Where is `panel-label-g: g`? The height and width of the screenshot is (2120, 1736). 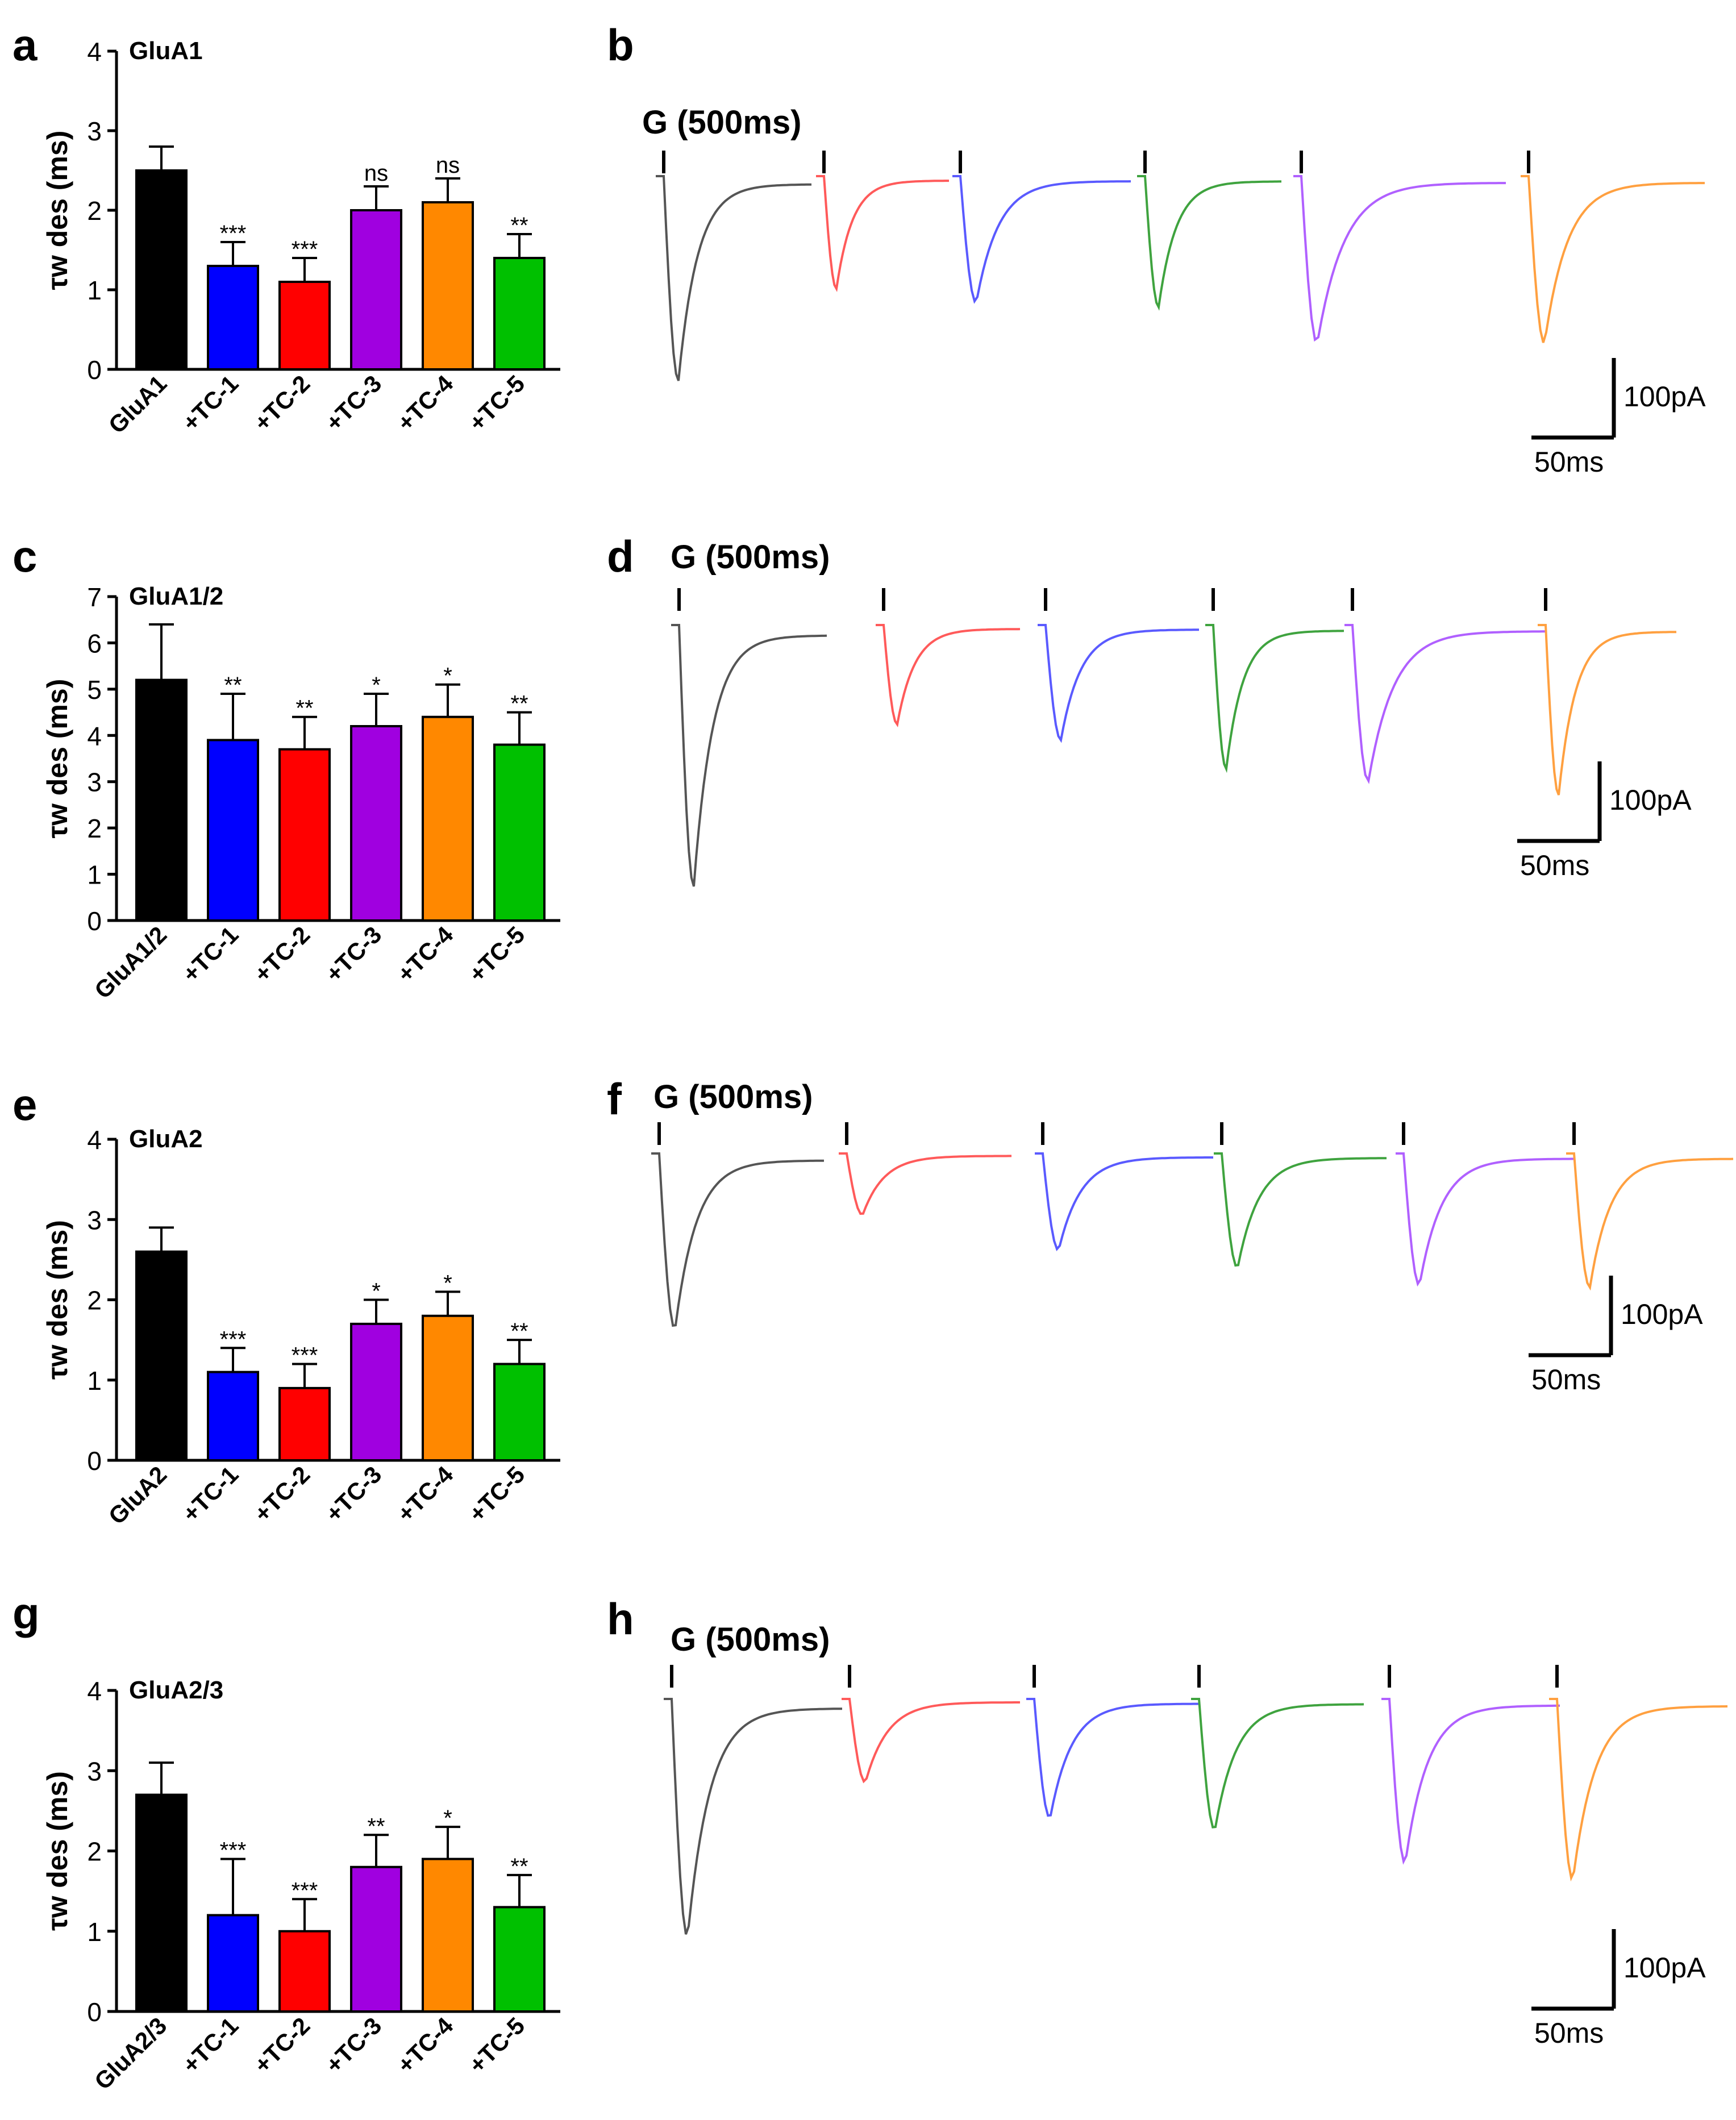
panel-label-g: g is located at coordinates (26, 1613).